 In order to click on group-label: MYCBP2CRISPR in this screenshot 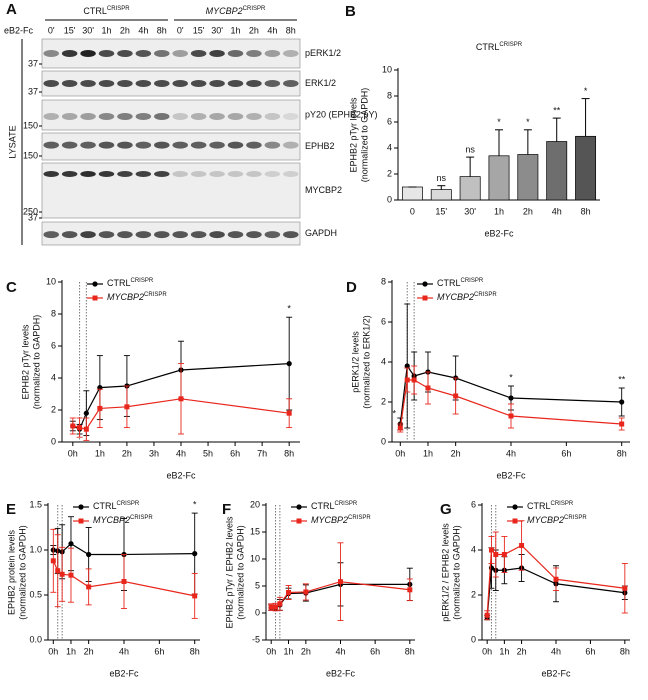, I will do `click(236, 11)`.